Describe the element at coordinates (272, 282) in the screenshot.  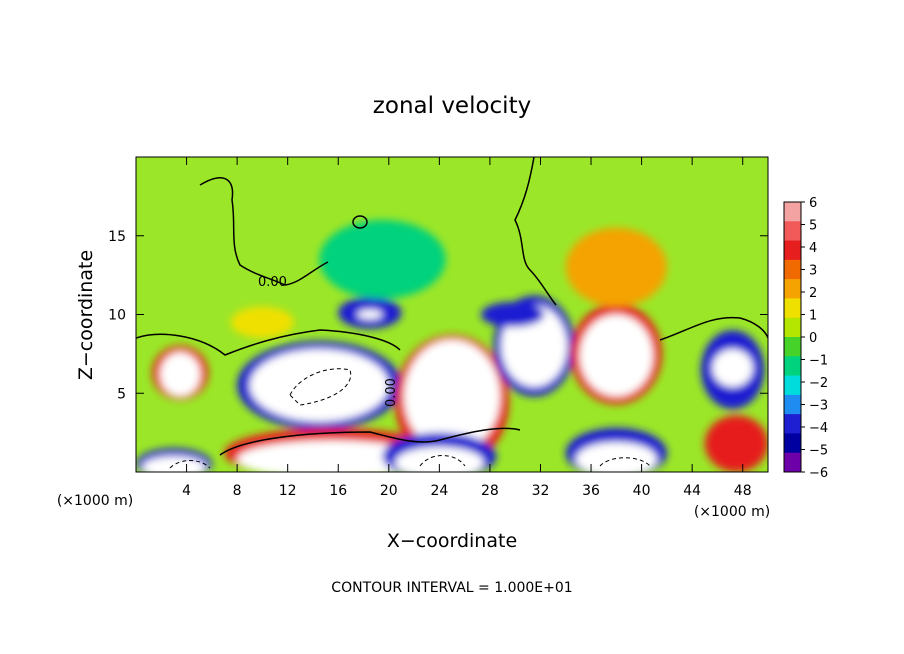
I see `contour-label: 0.00` at that location.